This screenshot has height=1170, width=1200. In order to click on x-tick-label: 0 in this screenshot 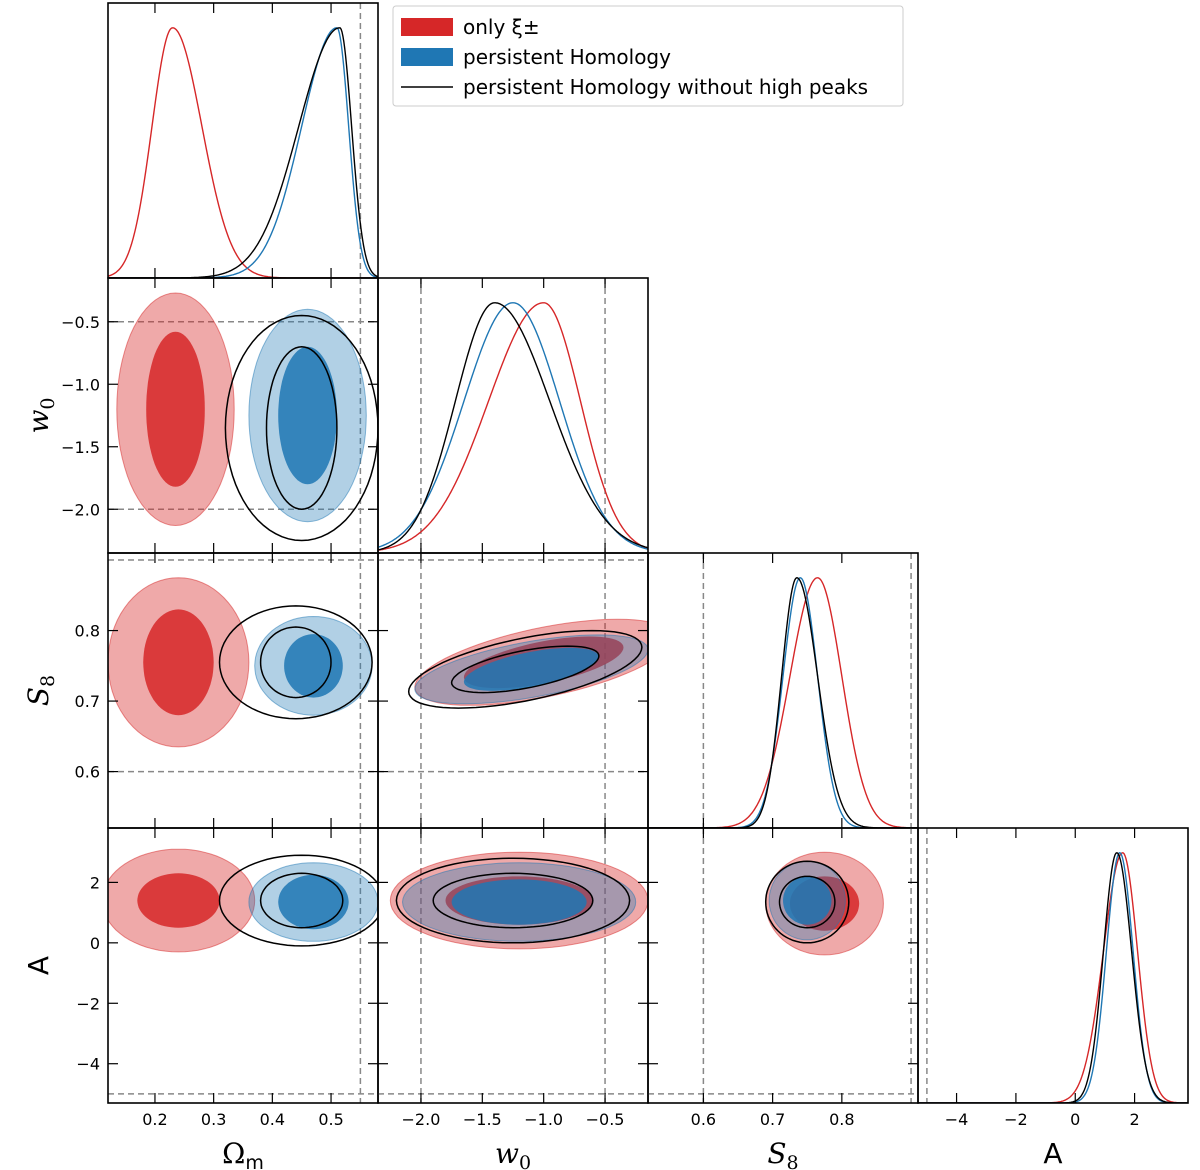, I will do `click(1075, 1119)`.